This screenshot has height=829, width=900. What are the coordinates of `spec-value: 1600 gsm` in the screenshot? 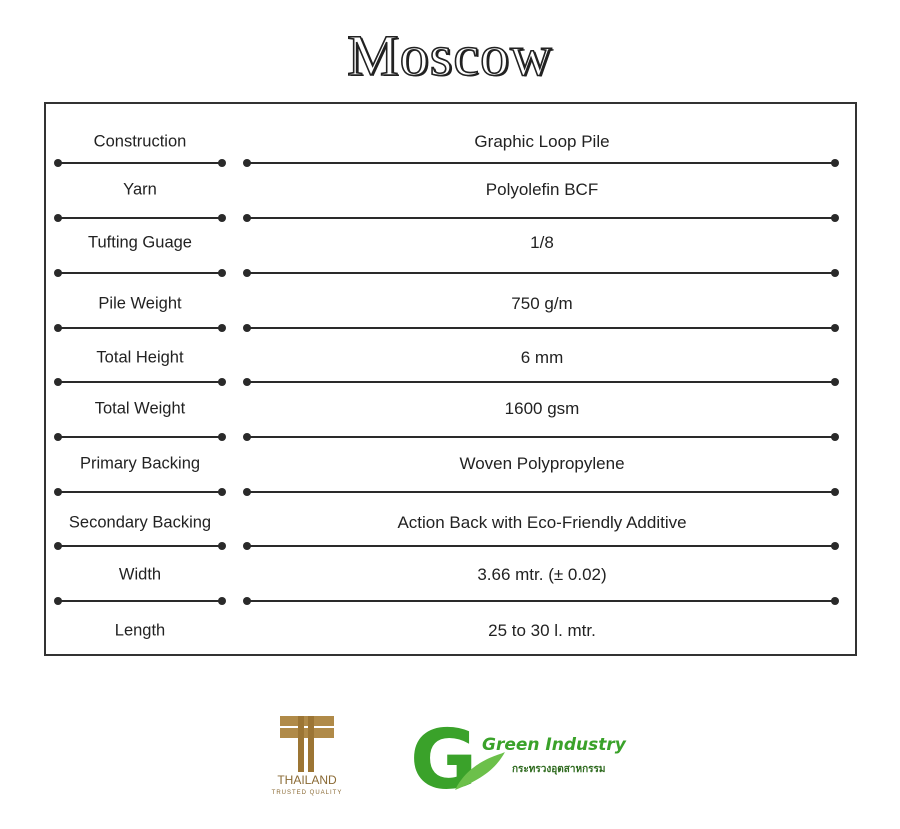 It's located at (542, 408).